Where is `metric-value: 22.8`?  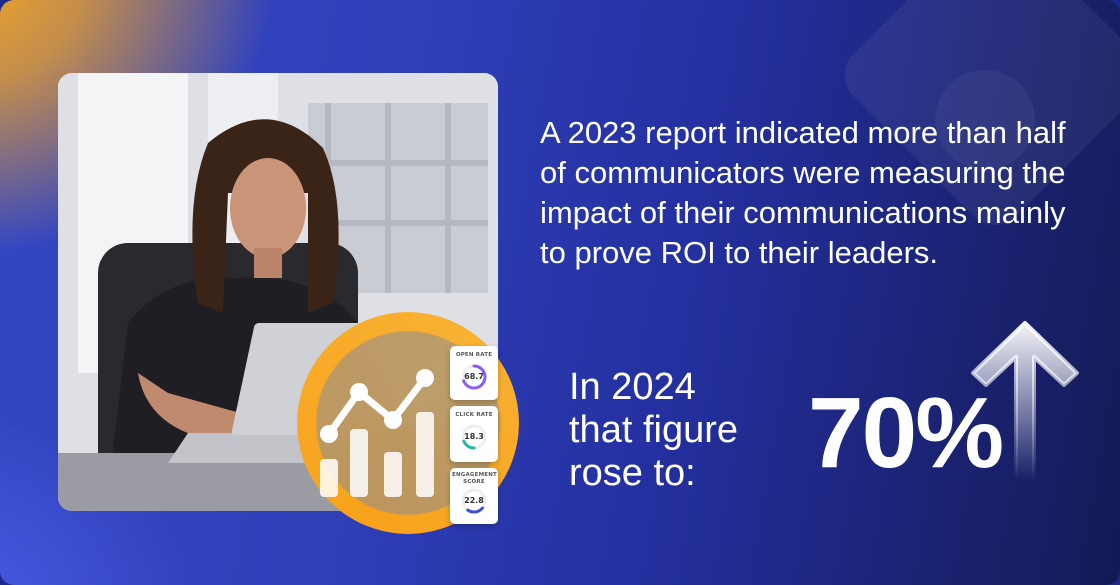
metric-value: 22.8 is located at coordinates (474, 500).